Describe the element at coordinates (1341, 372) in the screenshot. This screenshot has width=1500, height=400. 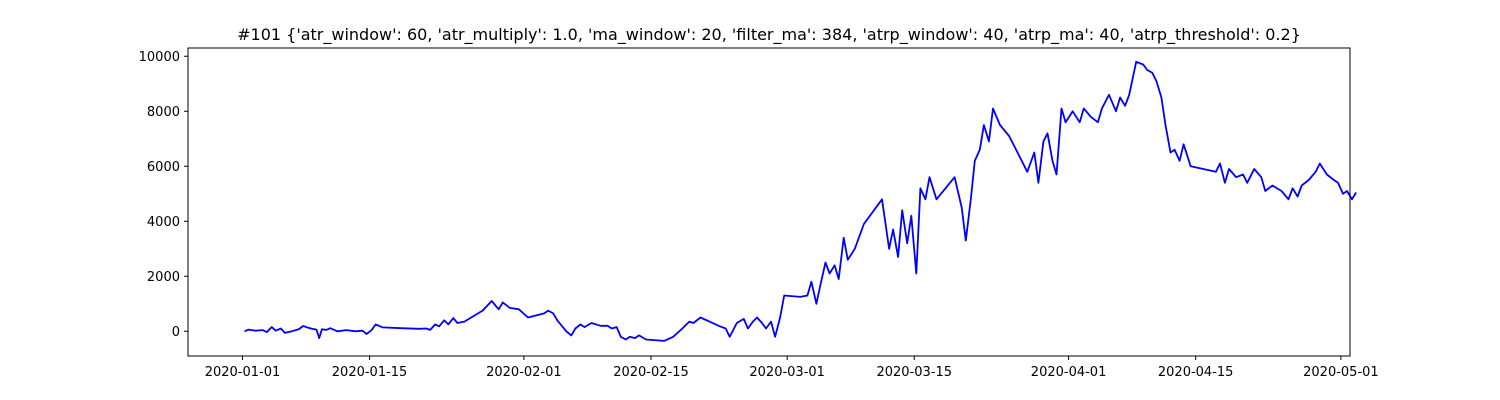
I see `x-tick-label-9: 2020-05-01` at that location.